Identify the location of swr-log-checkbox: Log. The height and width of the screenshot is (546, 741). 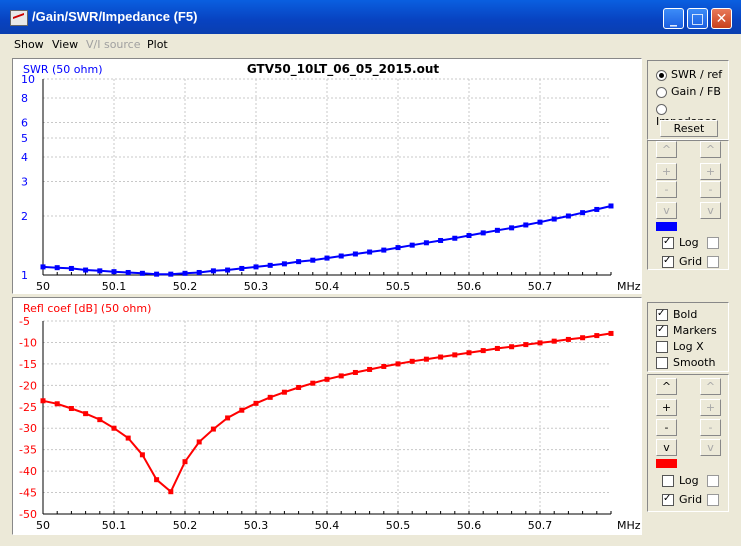
(693, 242).